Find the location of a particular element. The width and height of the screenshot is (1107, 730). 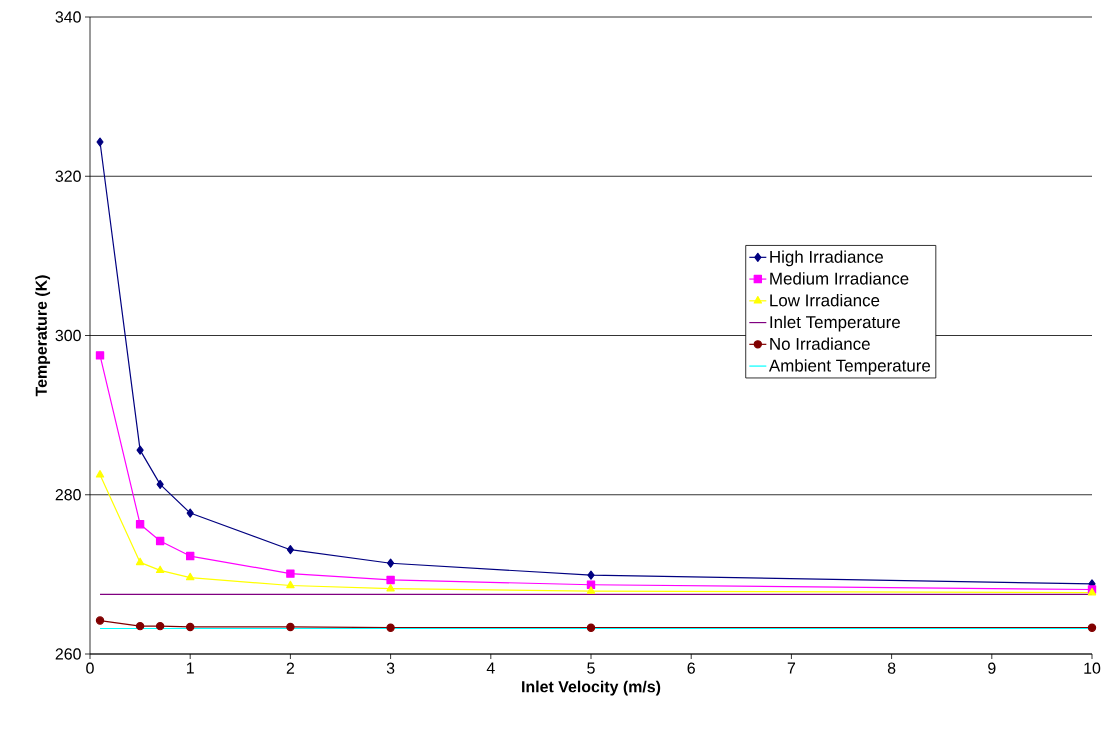

x-tick-label: 2 is located at coordinates (290, 668).